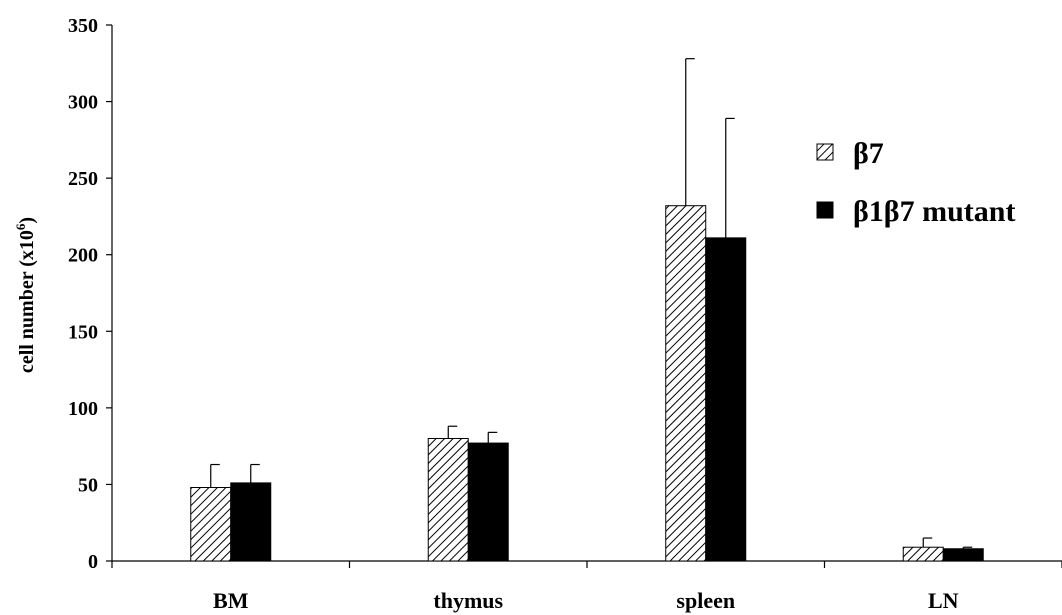 The height and width of the screenshot is (615, 1062). Describe the element at coordinates (83, 409) in the screenshot. I see `y-tick-label: 100` at that location.